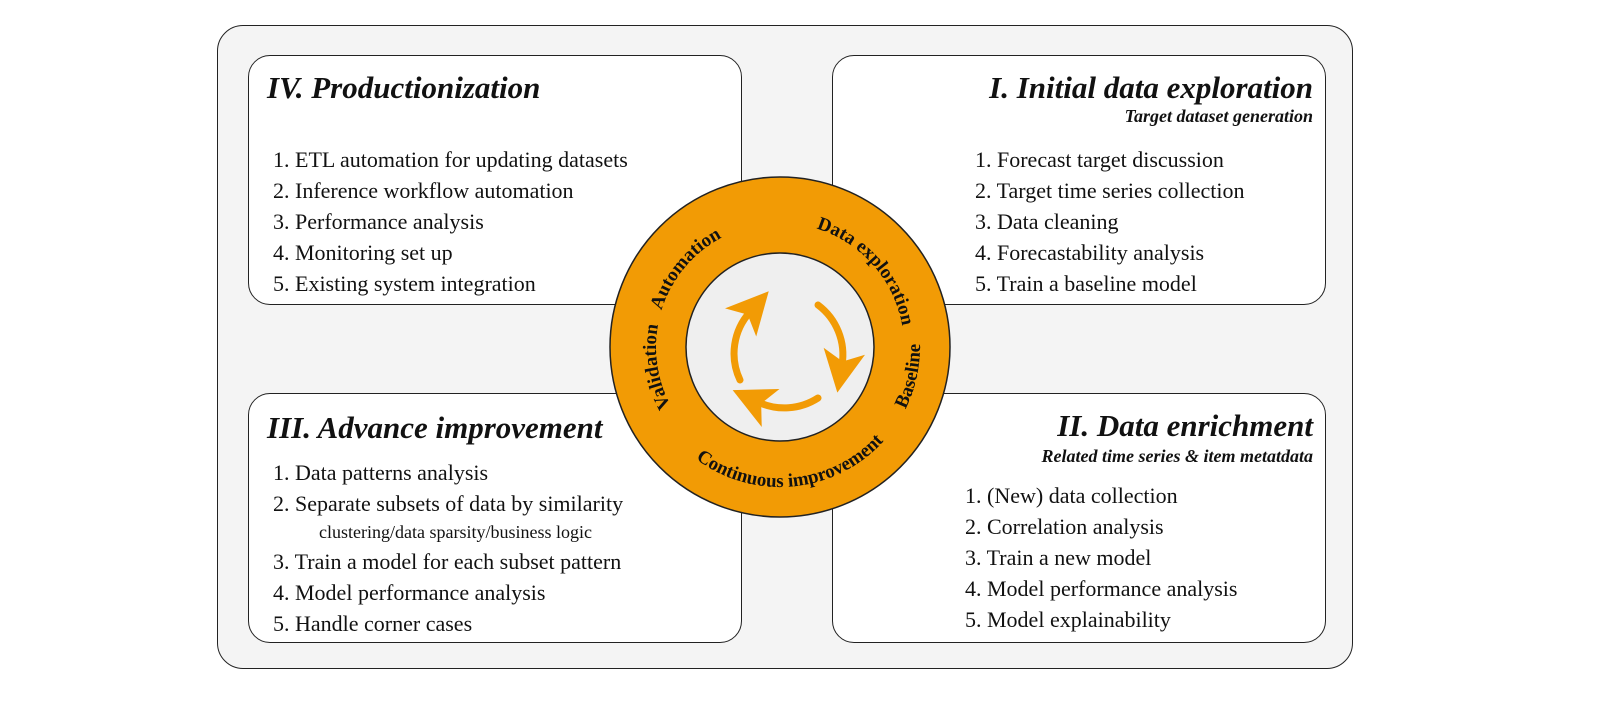  What do you see at coordinates (1068, 619) in the screenshot?
I see `list-item: 5. Model explainability` at bounding box center [1068, 619].